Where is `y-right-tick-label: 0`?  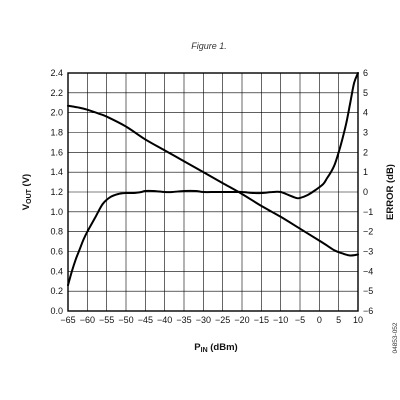 y-right-tick-label: 0 is located at coordinates (365, 192).